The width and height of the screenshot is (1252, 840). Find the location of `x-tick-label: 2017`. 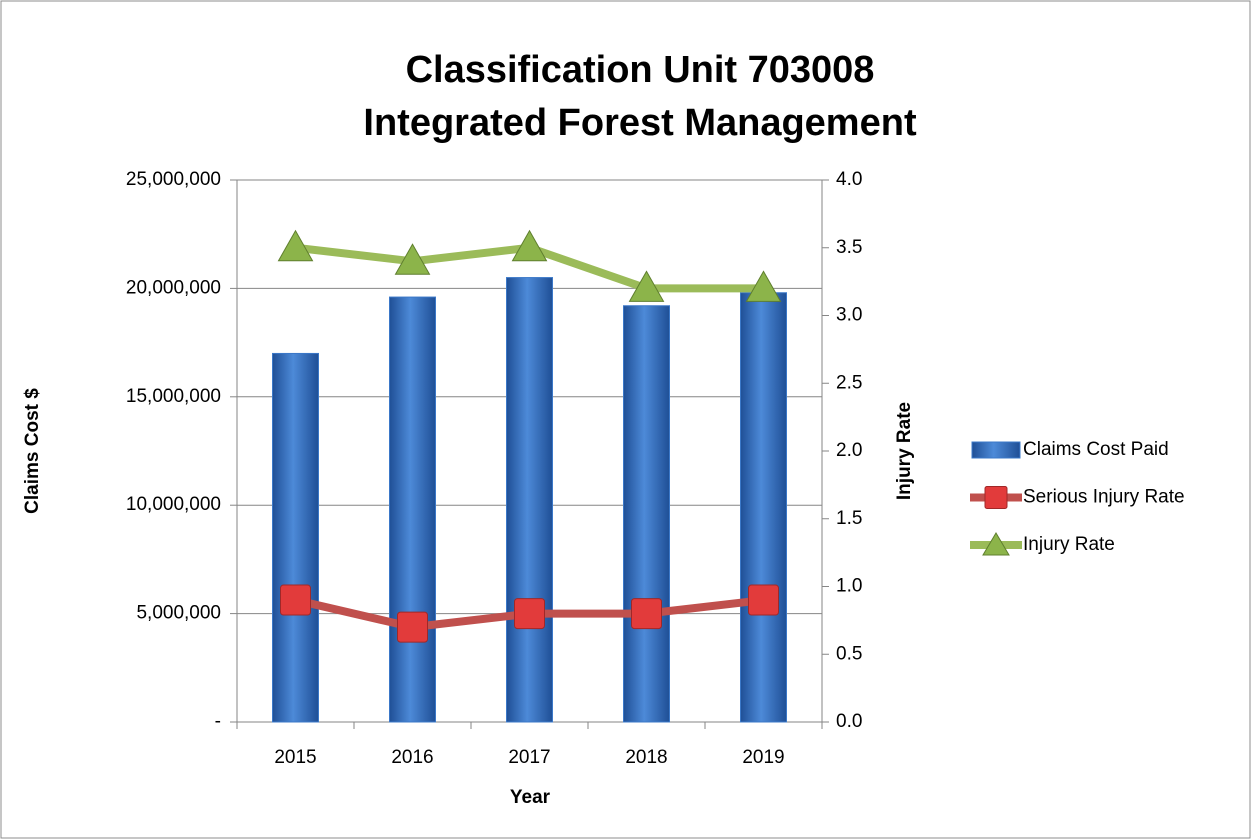

x-tick-label: 2017 is located at coordinates (529, 757).